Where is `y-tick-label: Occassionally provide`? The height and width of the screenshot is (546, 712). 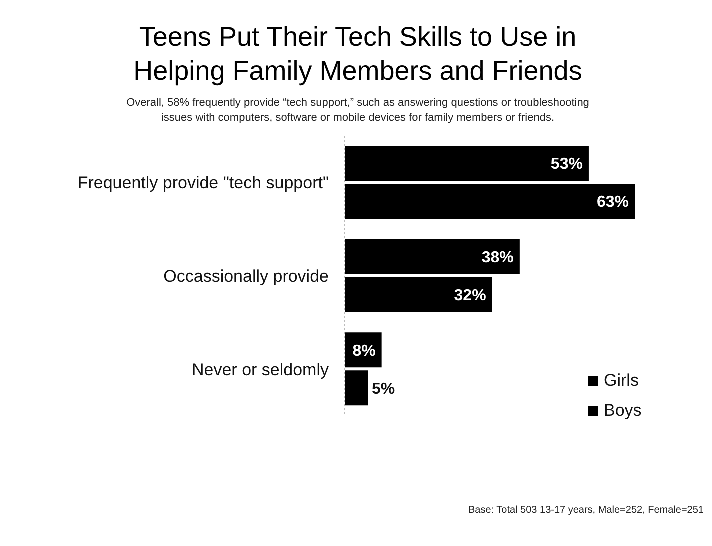
y-tick-label: Occassionally provide is located at coordinates (246, 276).